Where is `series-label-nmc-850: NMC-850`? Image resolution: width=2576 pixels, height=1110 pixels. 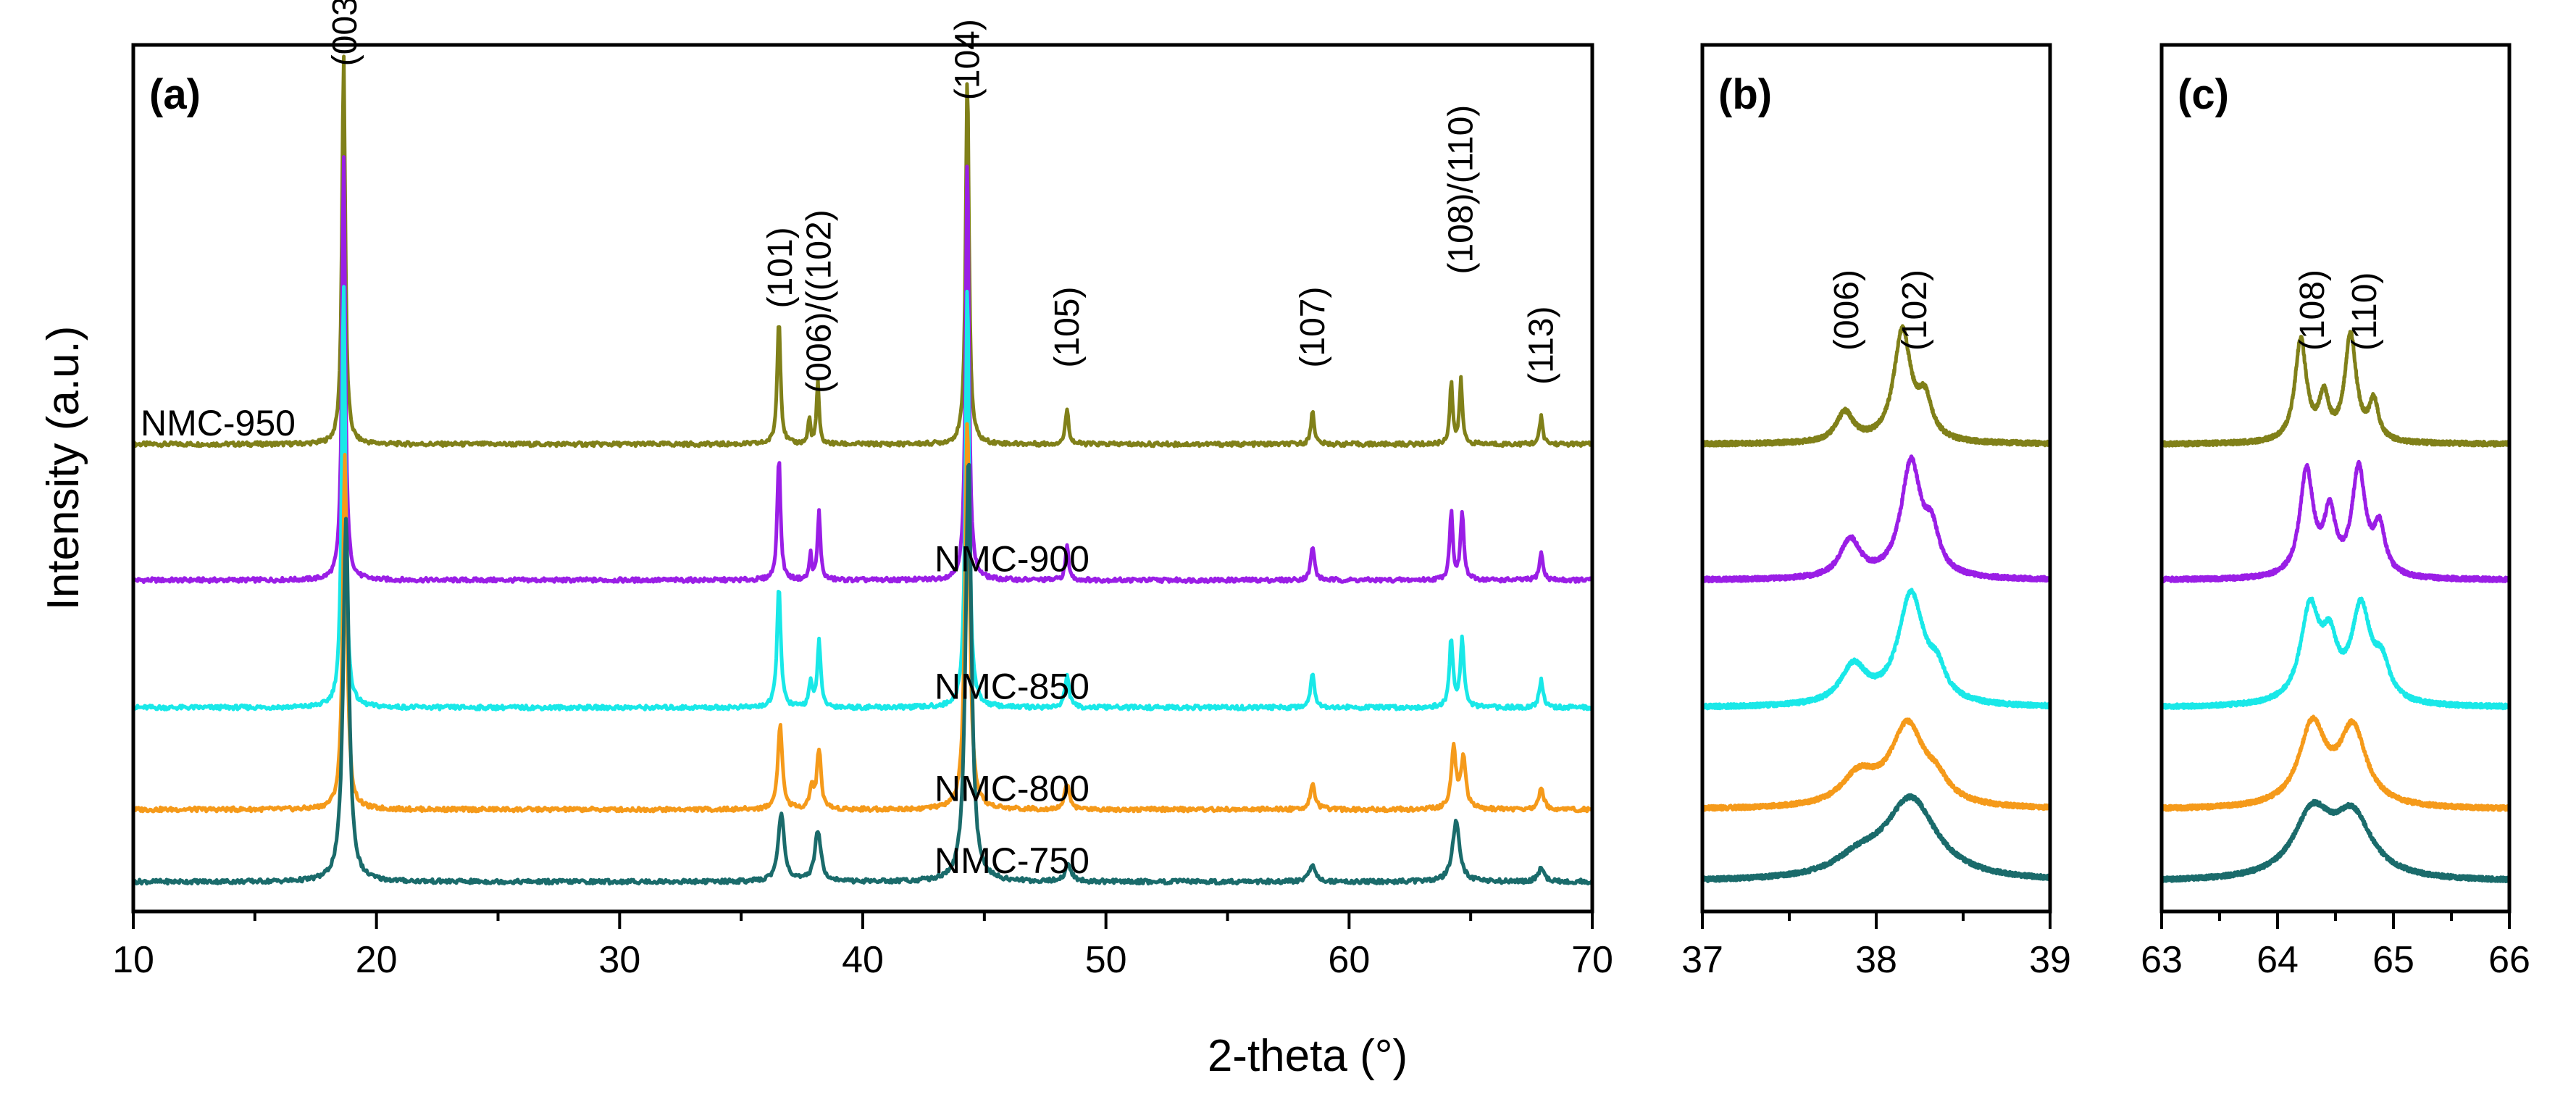
series-label-nmc-850: NMC-850 is located at coordinates (1012, 687).